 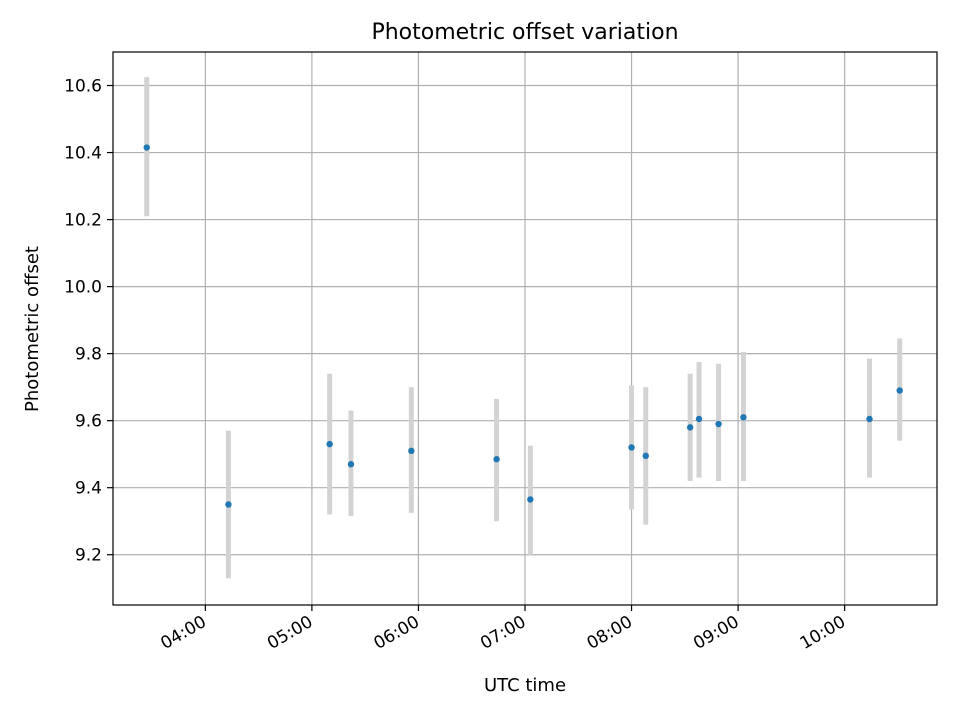 What do you see at coordinates (83, 288) in the screenshot?
I see `y-tick-label: 10.0` at bounding box center [83, 288].